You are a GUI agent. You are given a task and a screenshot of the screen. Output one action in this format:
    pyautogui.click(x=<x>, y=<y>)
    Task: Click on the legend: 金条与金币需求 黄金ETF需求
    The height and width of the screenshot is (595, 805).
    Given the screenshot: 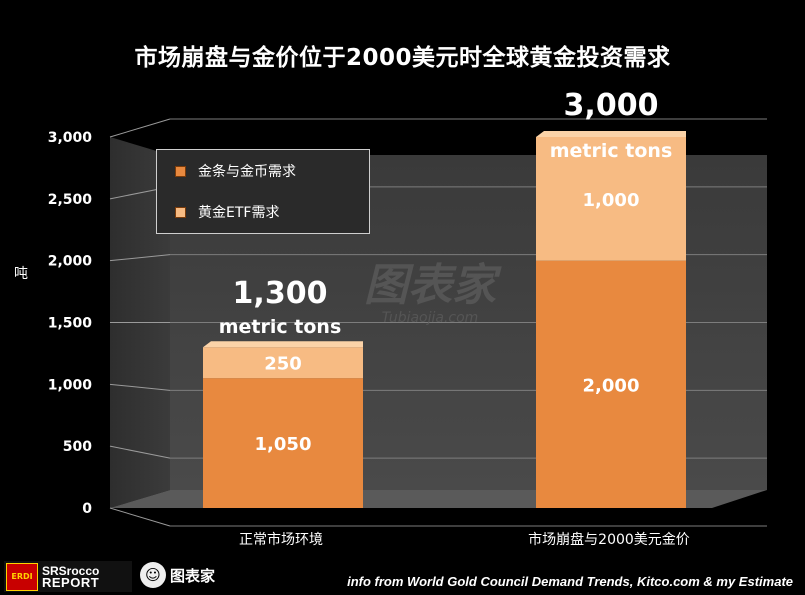 What is the action you would take?
    pyautogui.click(x=263, y=191)
    